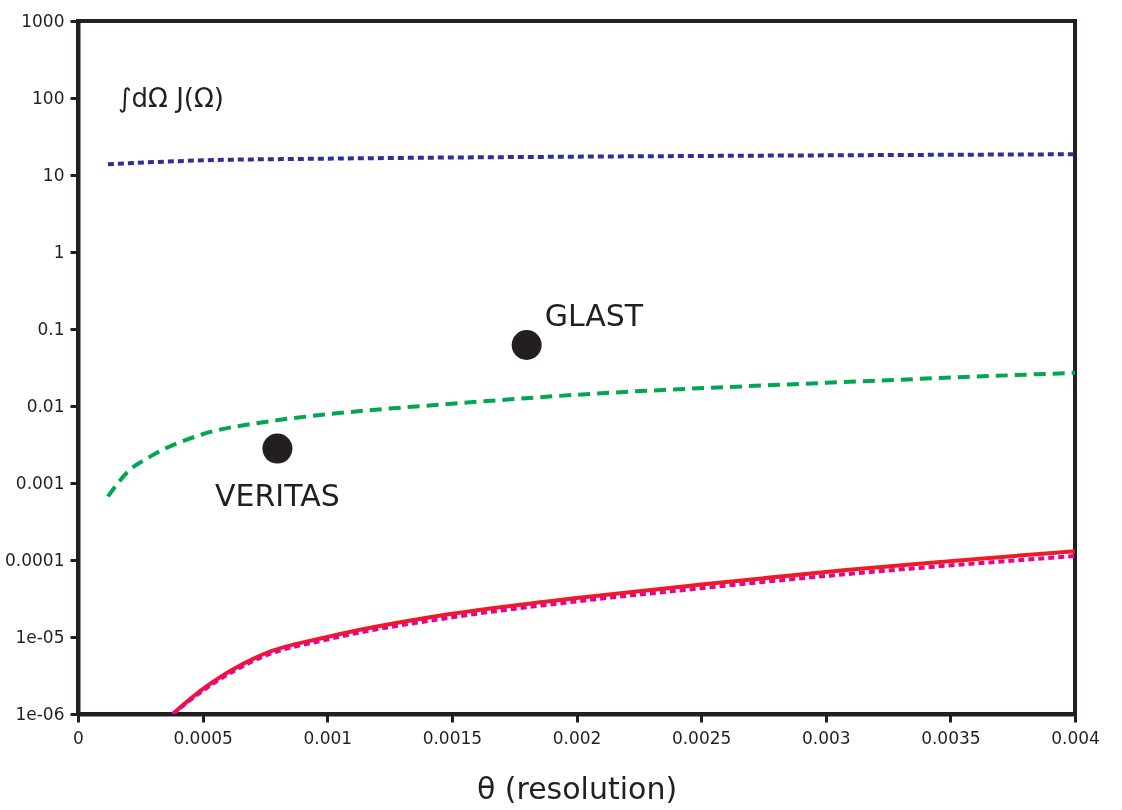  I want to click on x-tick-label: 0.001, so click(328, 737).